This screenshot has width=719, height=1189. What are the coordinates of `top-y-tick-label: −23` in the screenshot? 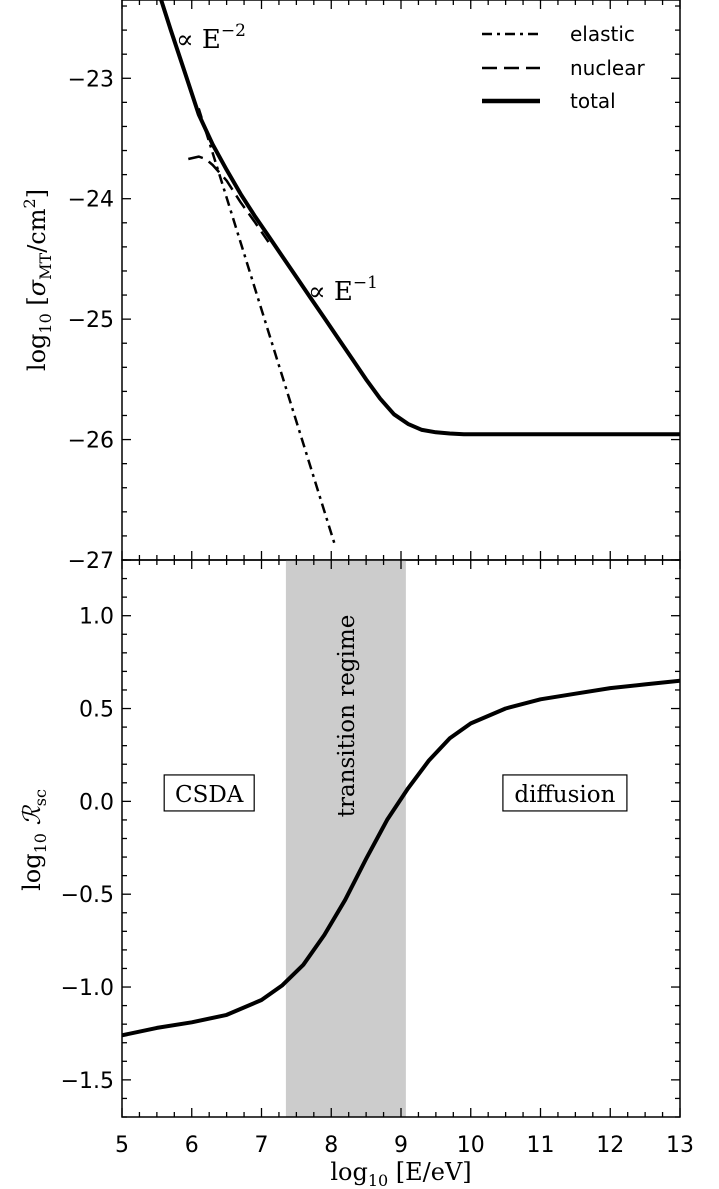 It's located at (91, 79).